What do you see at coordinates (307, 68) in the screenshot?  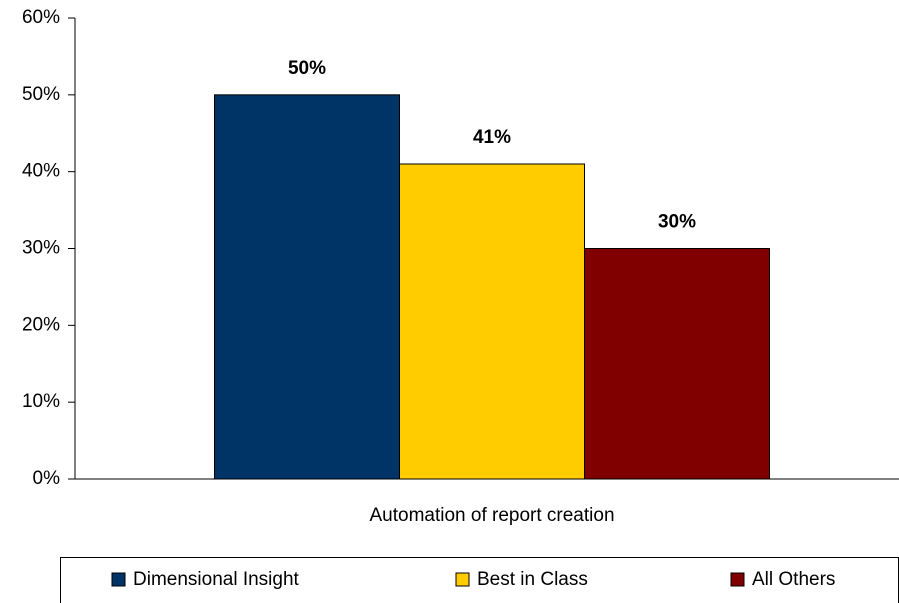 I see `value-label: 50%` at bounding box center [307, 68].